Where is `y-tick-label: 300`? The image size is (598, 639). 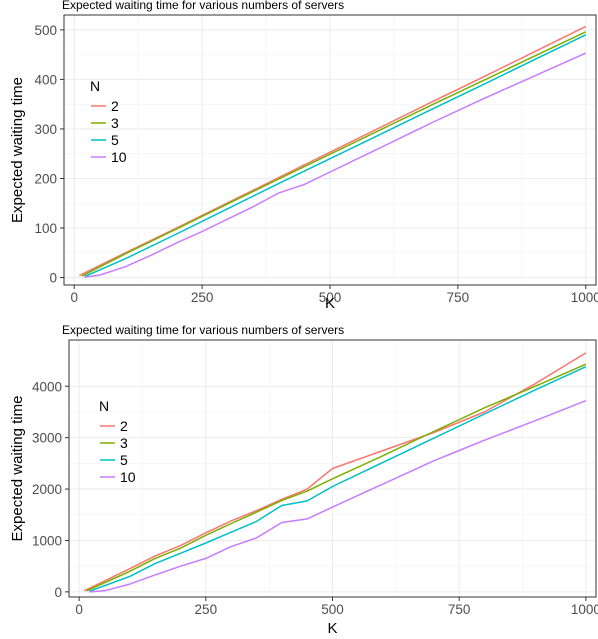 y-tick-label: 300 is located at coordinates (45, 129).